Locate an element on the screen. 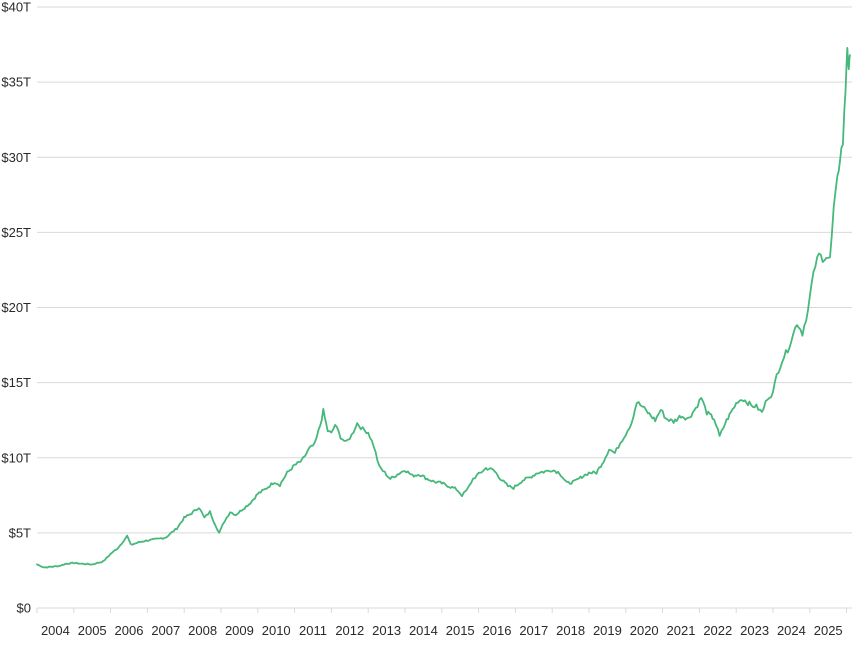  y-tick-label: $10T is located at coordinates (16, 457).